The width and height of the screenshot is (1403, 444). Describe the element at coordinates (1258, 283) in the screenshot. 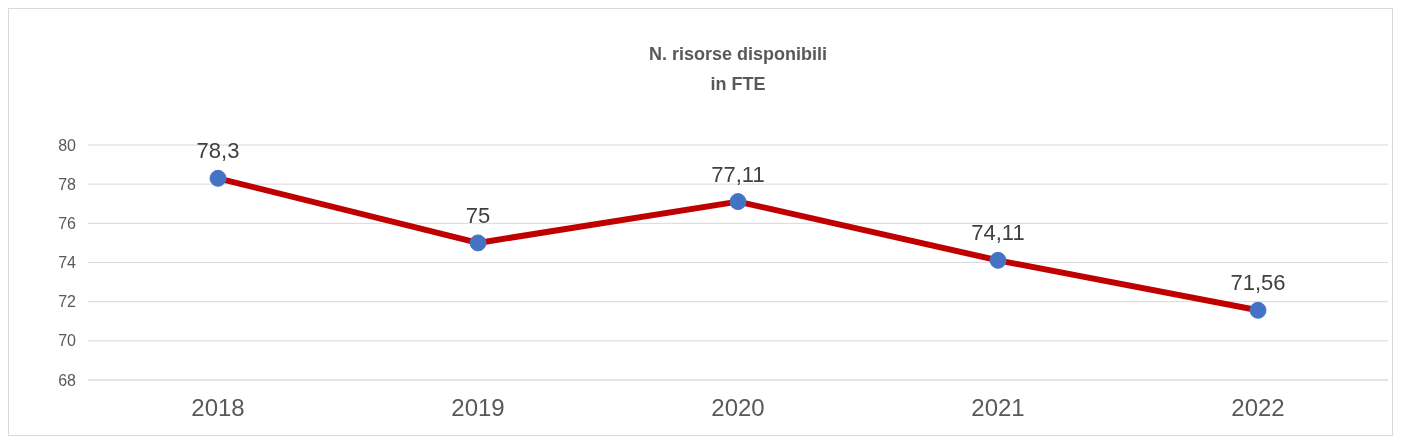

I see `data-label: 71,56` at that location.